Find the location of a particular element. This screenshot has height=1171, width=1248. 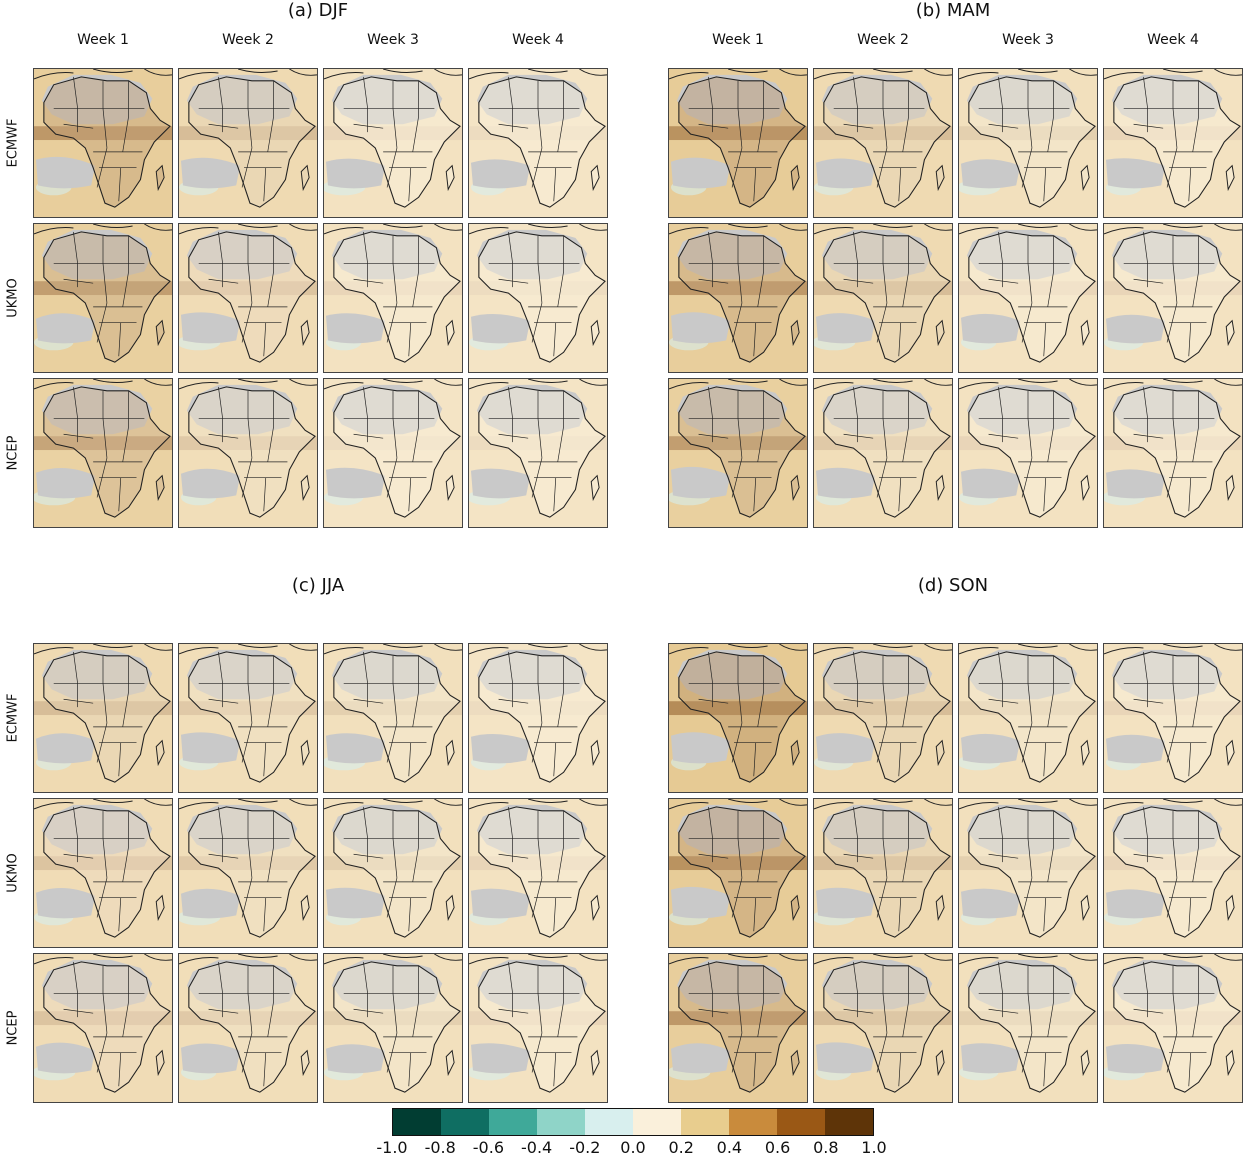

colorbar-tick-label: 0.2 is located at coordinates (681, 1147).